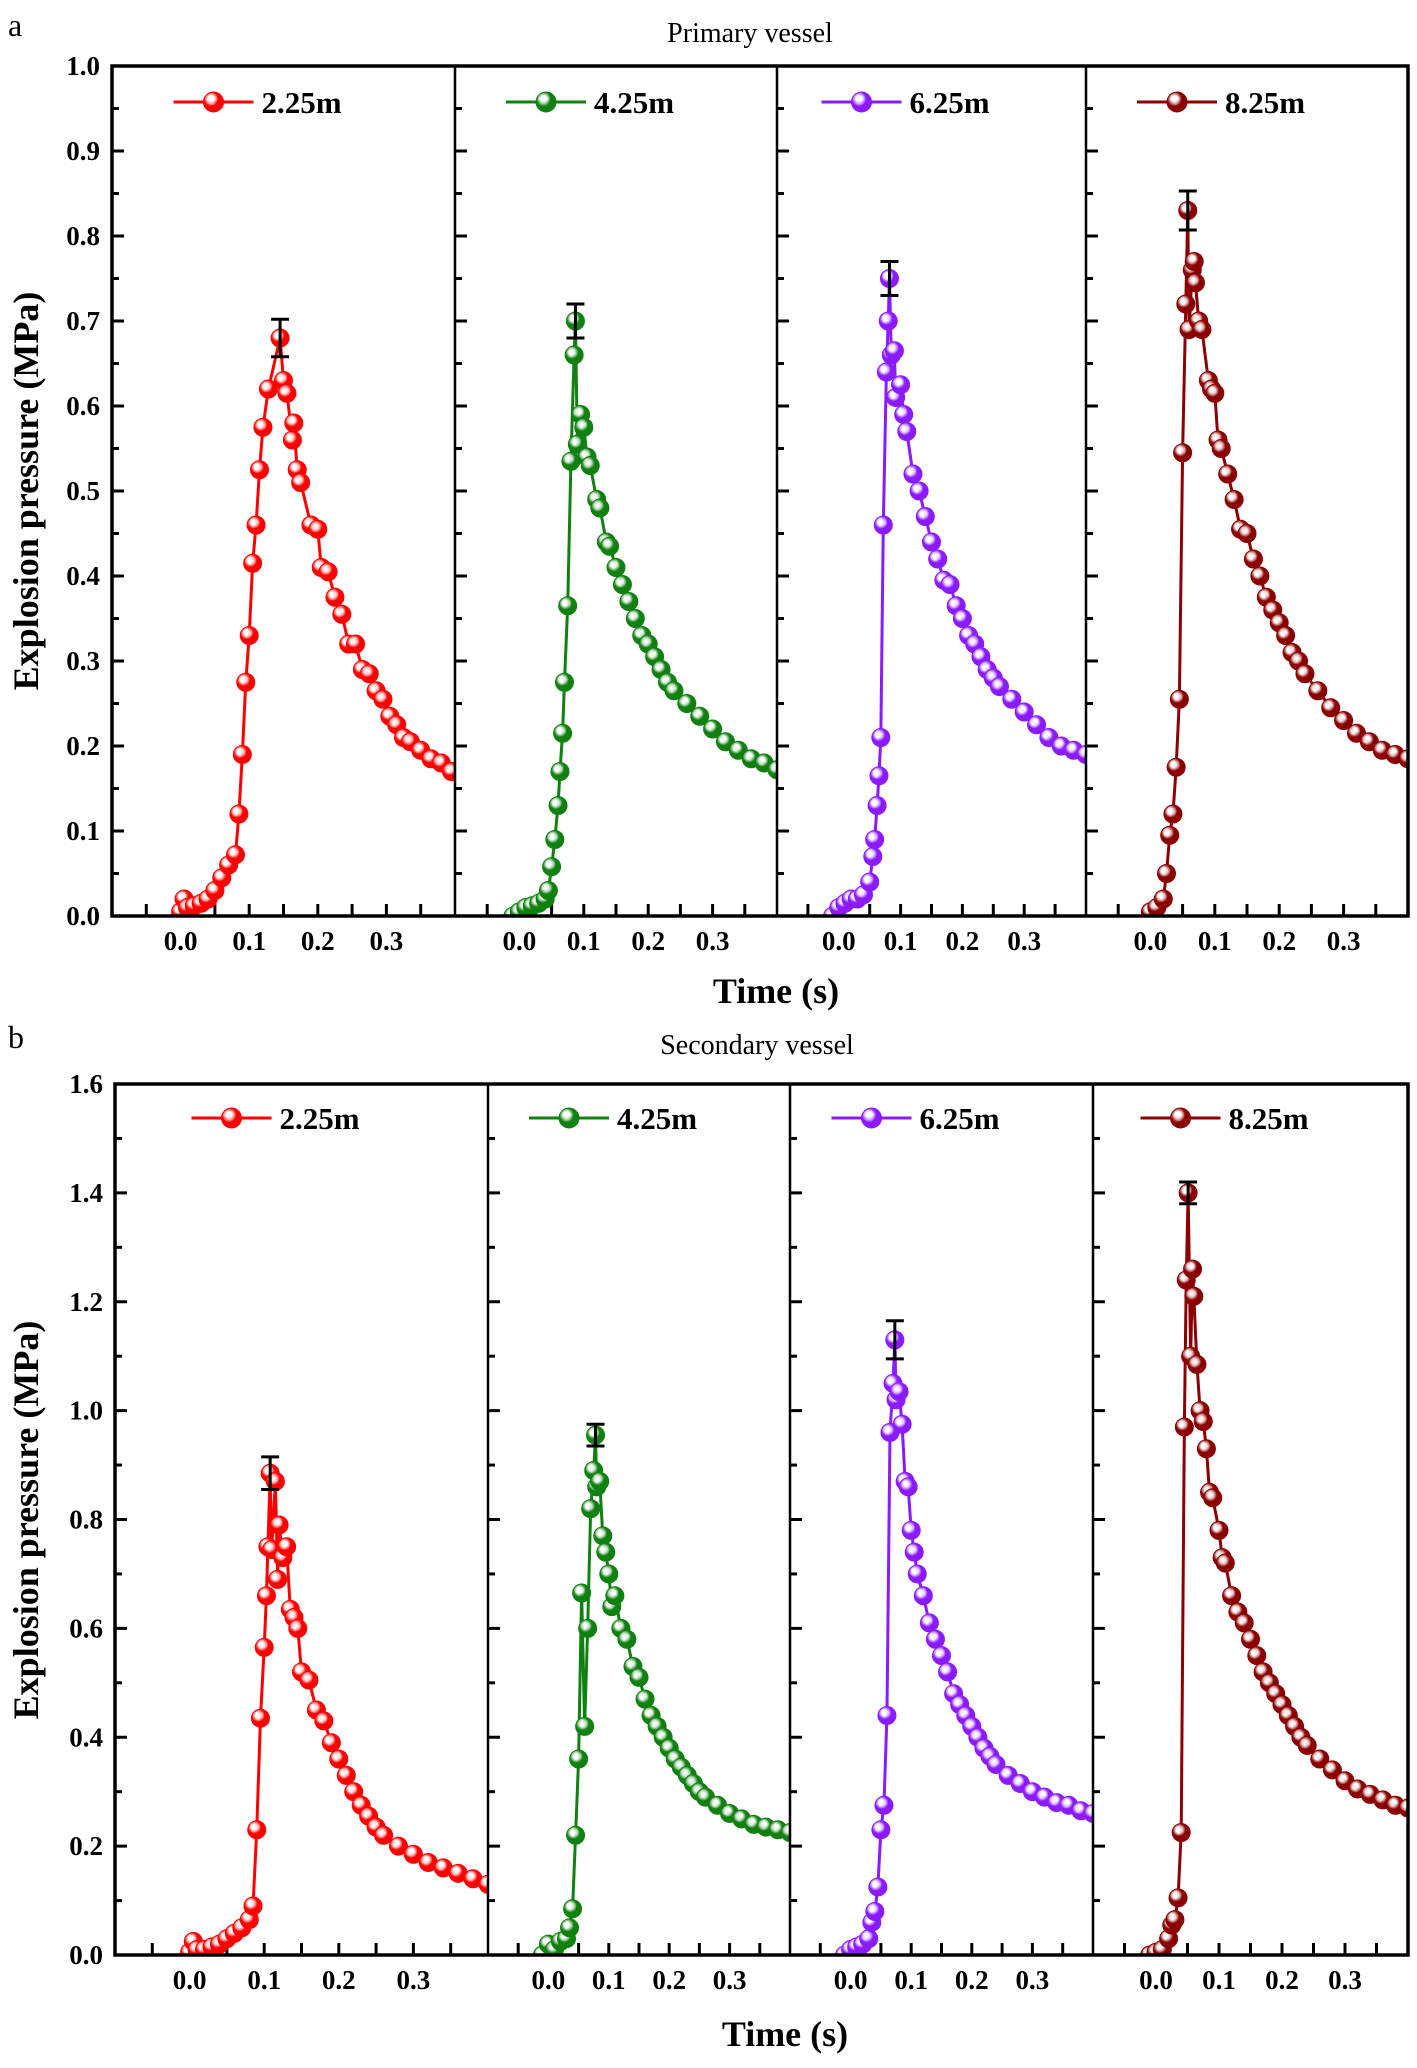  I want to click on y-tick-label: 1.6, so click(86, 1084).